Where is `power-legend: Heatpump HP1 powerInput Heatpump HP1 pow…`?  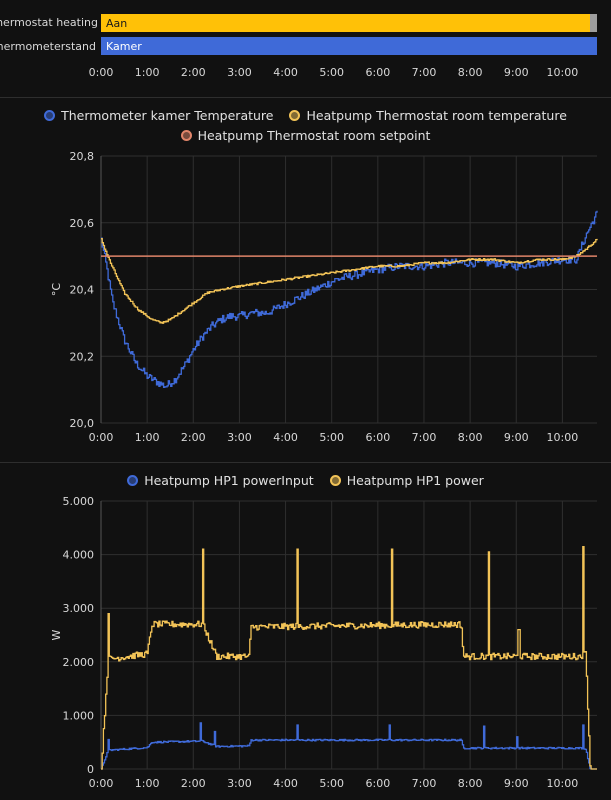
power-legend: Heatpump HP1 powerInput Heatpump HP1 pow… is located at coordinates (305, 480).